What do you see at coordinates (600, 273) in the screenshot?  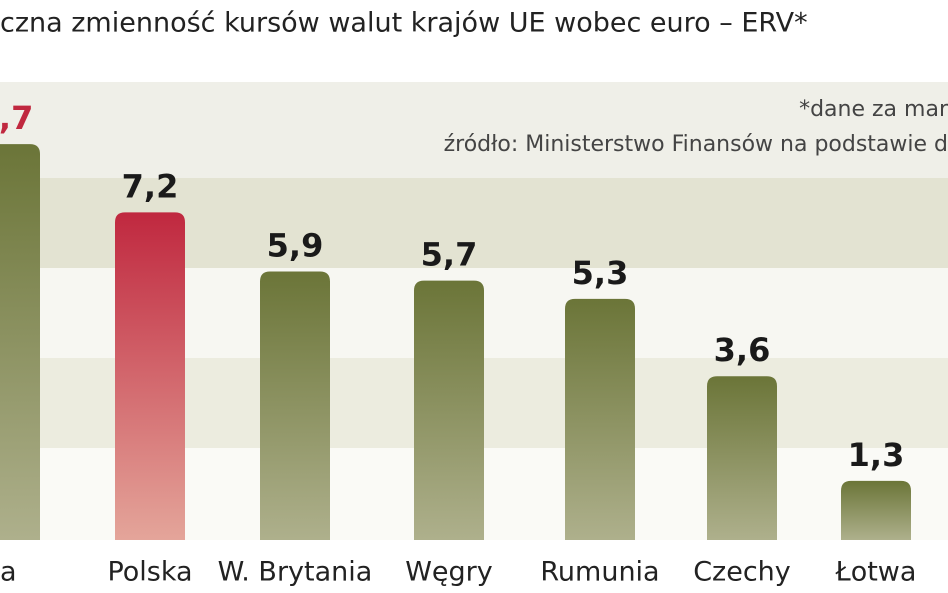 I see `value-label: 5,3` at bounding box center [600, 273].